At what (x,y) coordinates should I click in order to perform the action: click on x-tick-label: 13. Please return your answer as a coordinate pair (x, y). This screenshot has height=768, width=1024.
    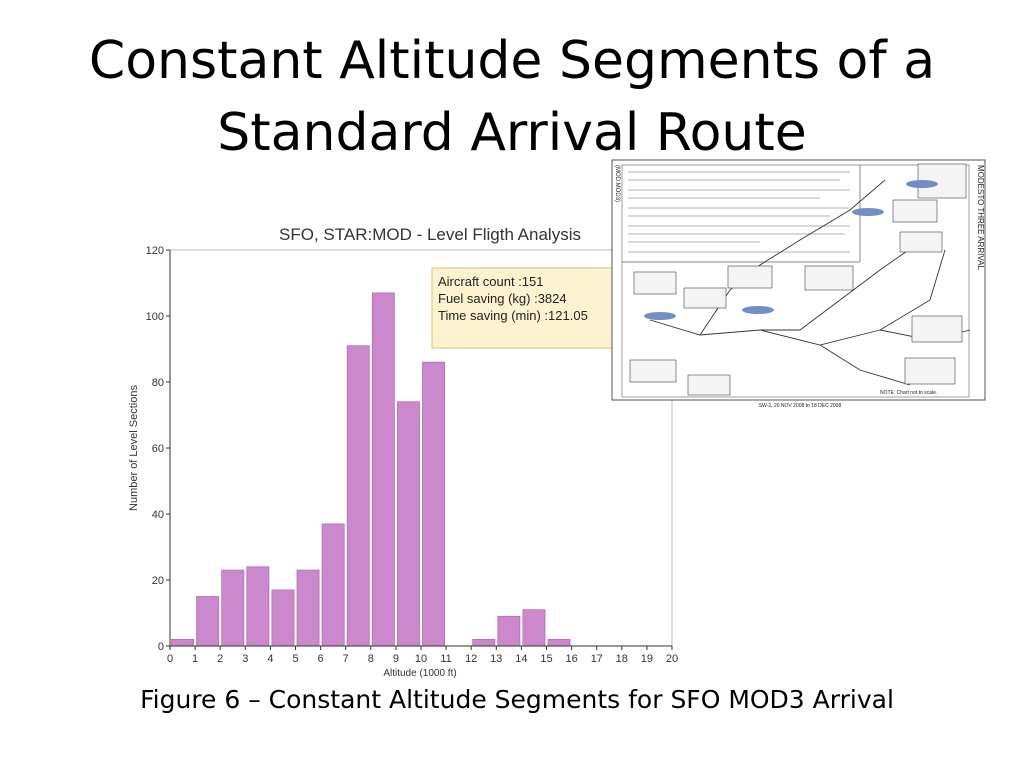
    Looking at the image, I should click on (496, 659).